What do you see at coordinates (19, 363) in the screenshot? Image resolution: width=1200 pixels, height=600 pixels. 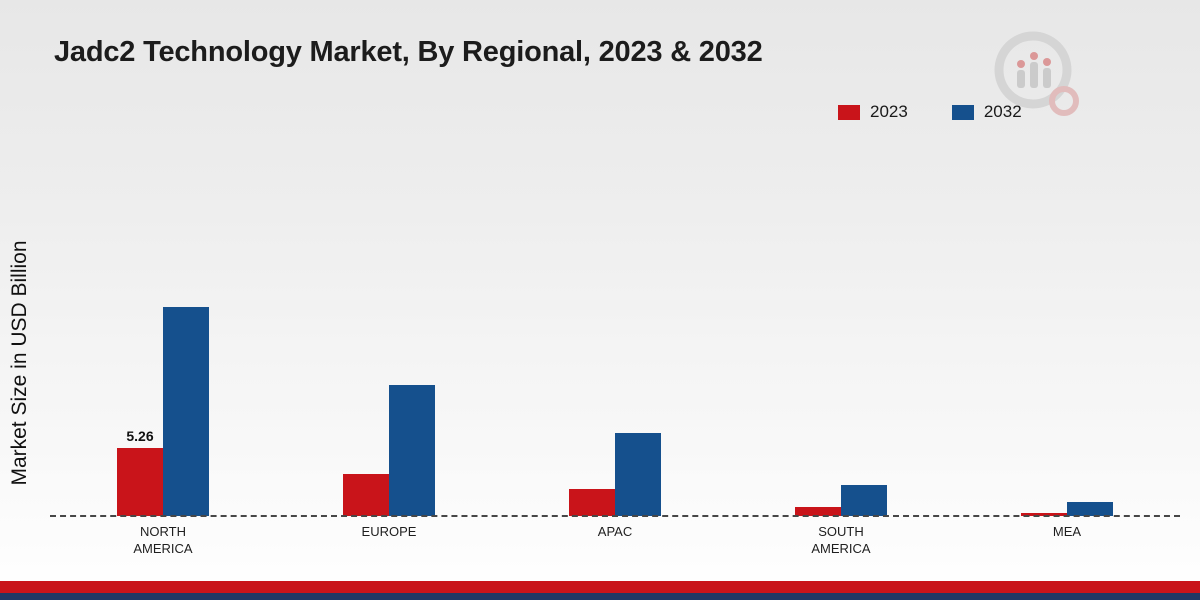 I see `y-axis-label: Market Size in USD Billion` at bounding box center [19, 363].